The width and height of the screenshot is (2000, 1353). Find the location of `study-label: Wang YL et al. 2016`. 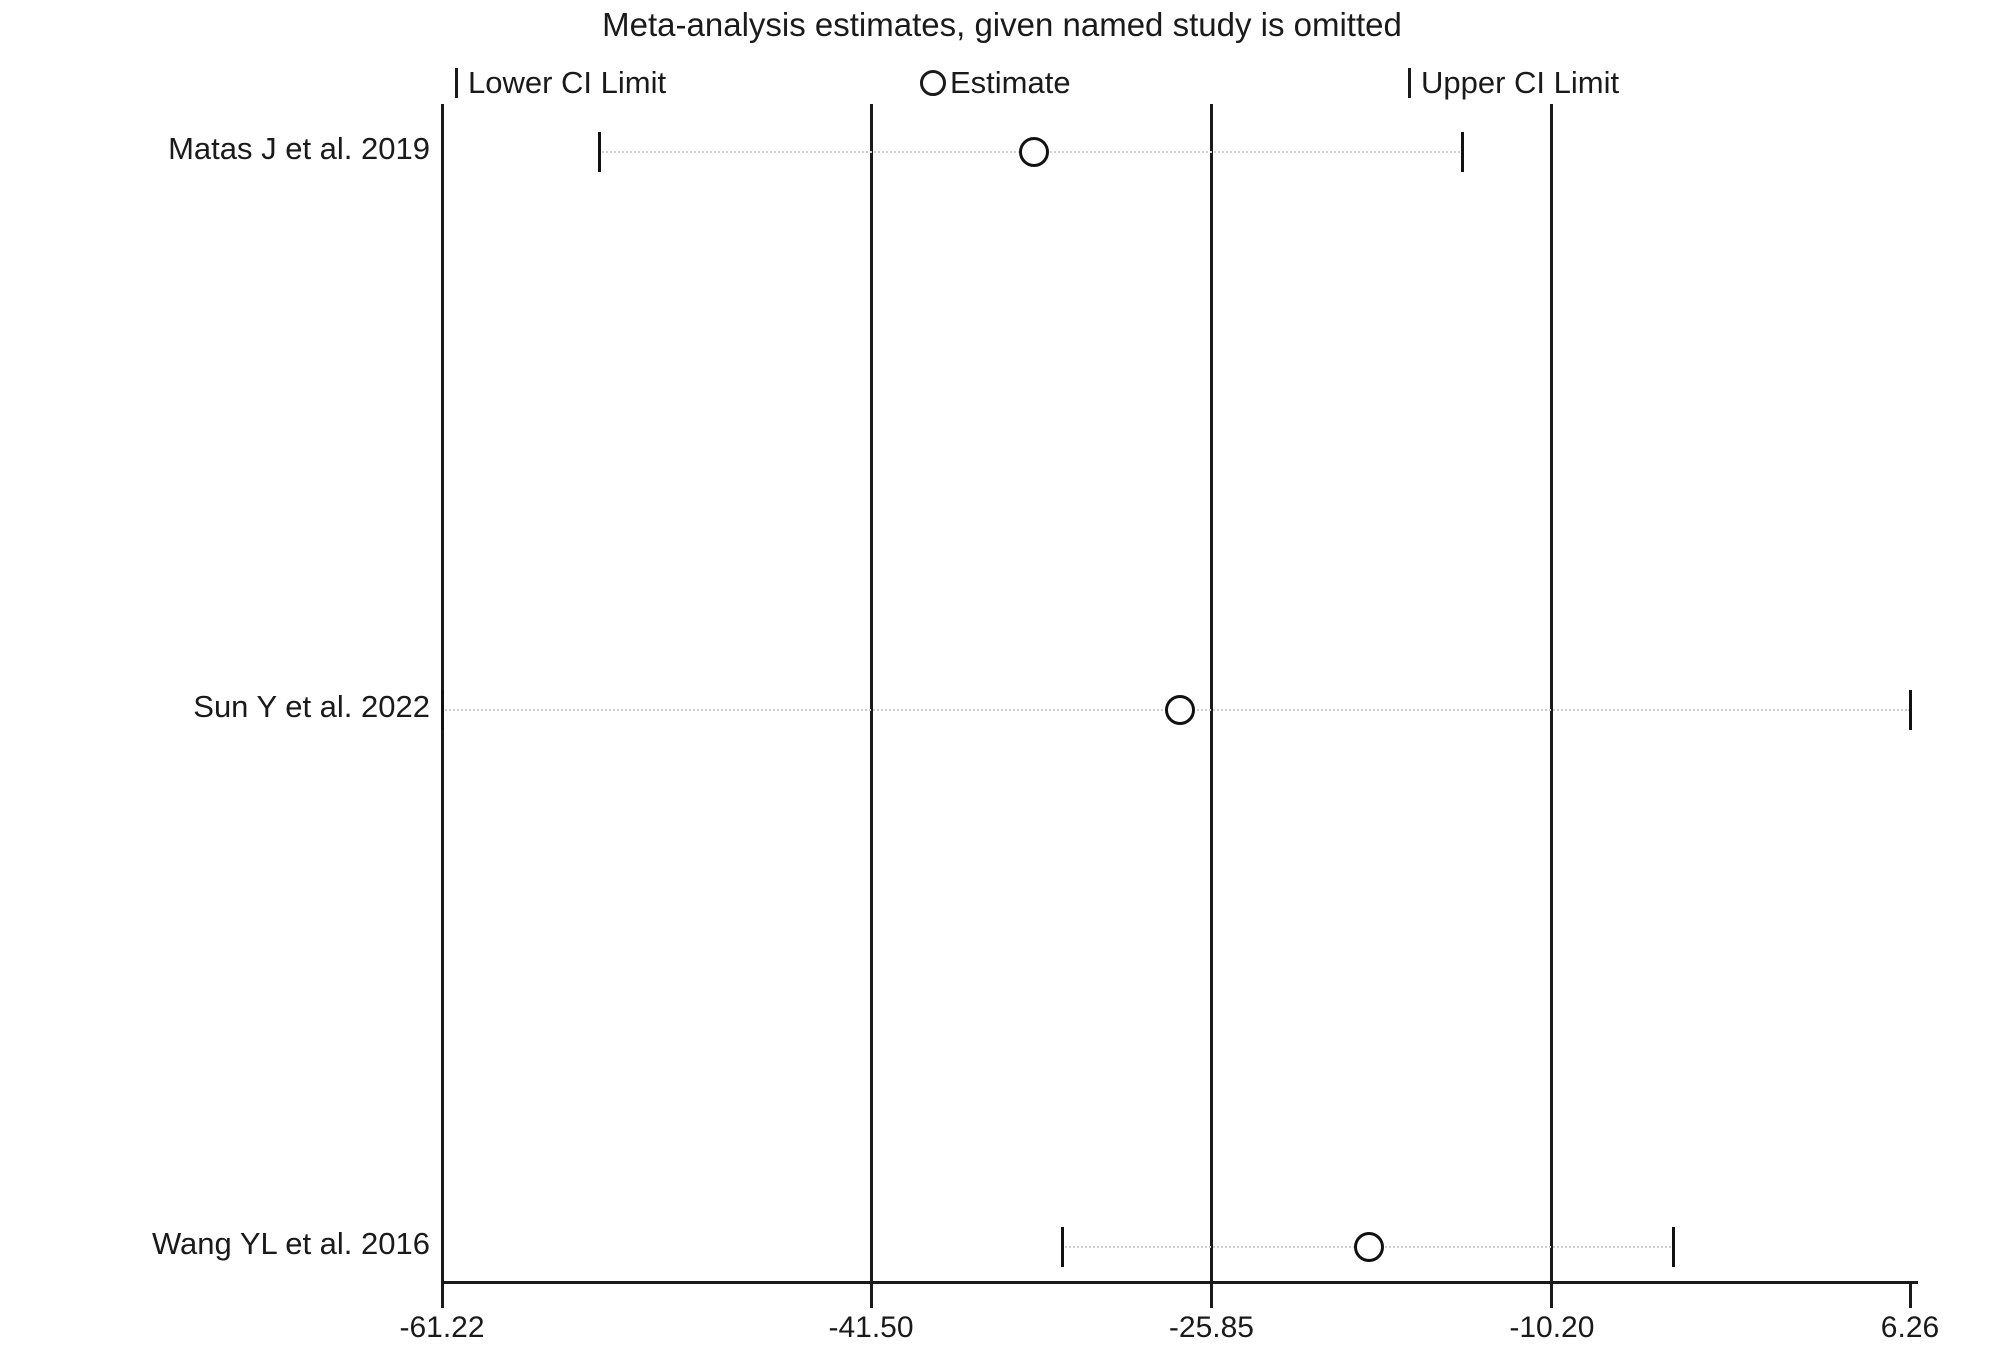

study-label: Wang YL et al. 2016 is located at coordinates (290, 1243).